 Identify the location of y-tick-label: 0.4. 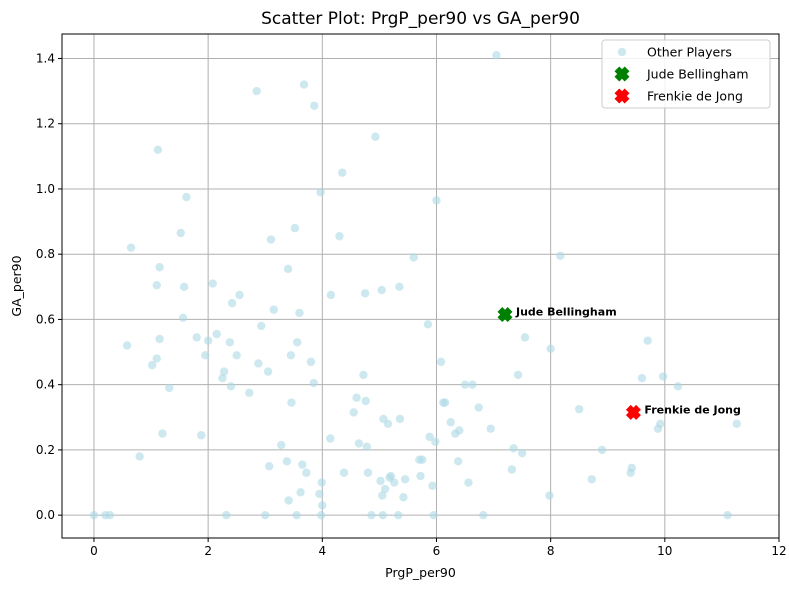
(45, 385).